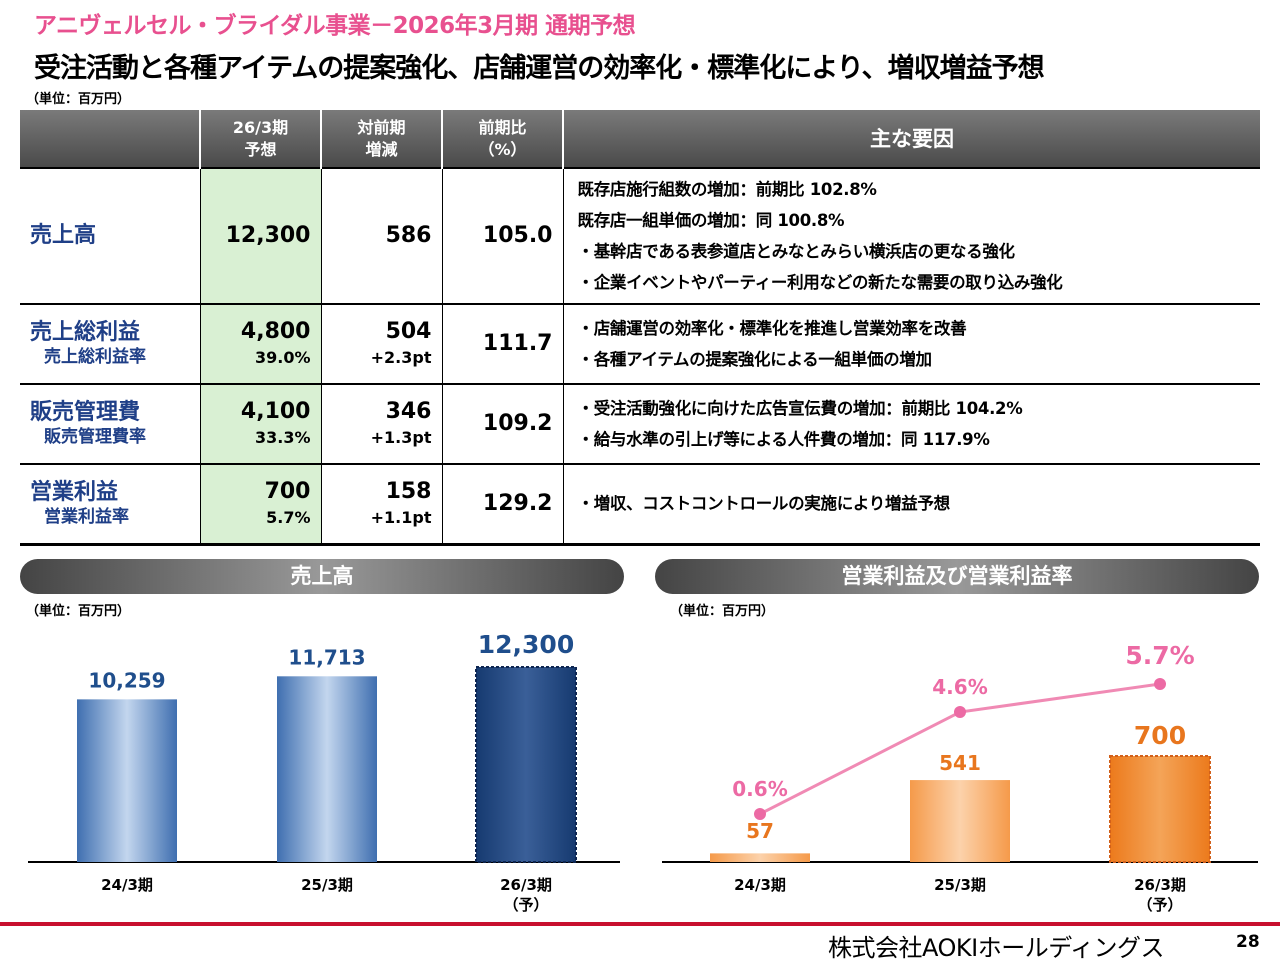 The height and width of the screenshot is (960, 1280). Describe the element at coordinates (502, 149) in the screenshot. I see `header-ratio-l2: （%）` at that location.